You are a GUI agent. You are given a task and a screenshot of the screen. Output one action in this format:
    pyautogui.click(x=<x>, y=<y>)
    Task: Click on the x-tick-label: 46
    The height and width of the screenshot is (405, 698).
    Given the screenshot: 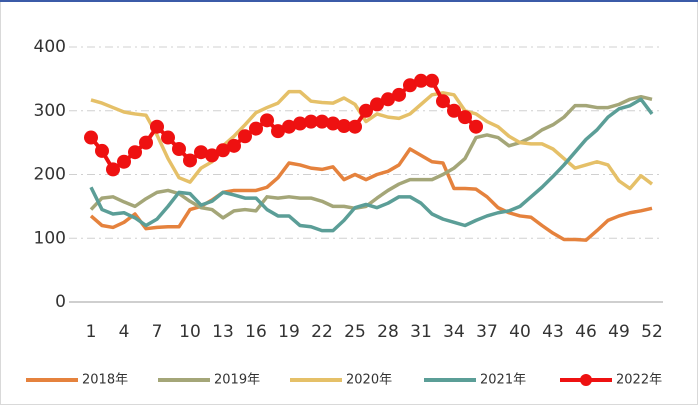 What is the action you would take?
    pyautogui.click(x=586, y=332)
    